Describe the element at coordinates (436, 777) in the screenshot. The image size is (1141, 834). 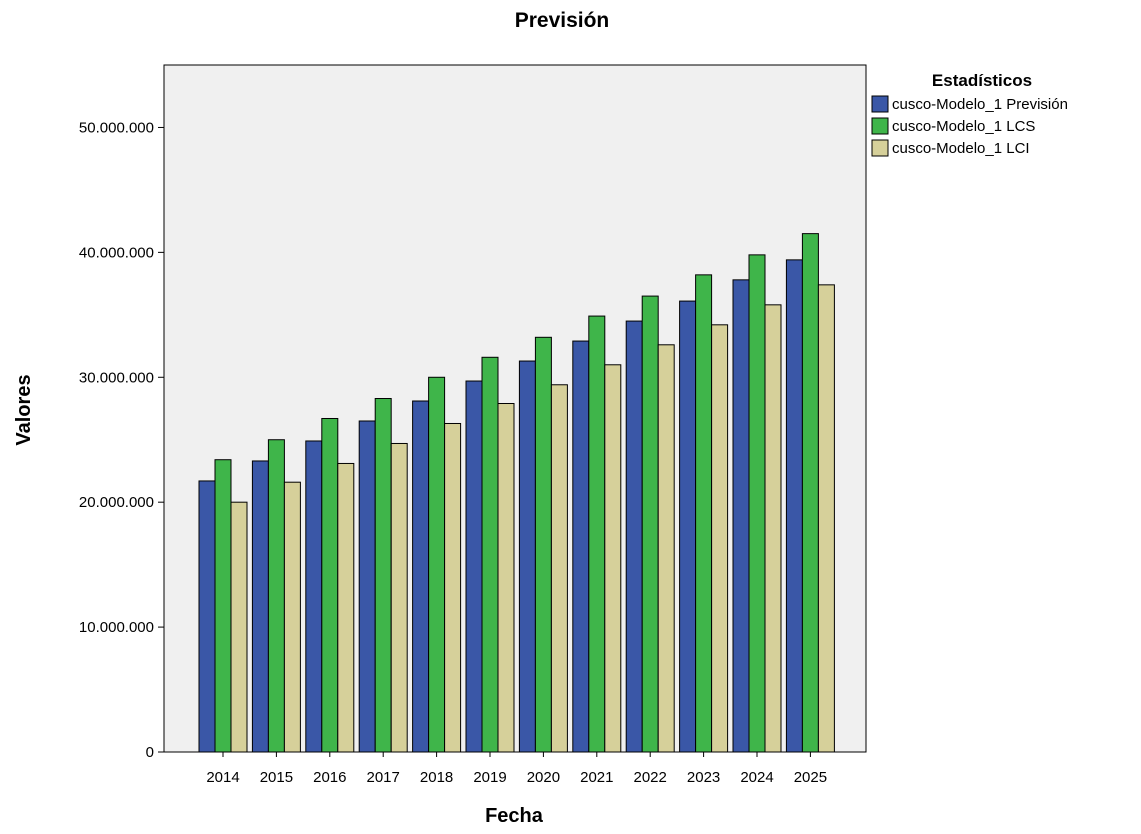
I see `x-tick-label: 2018` at that location.